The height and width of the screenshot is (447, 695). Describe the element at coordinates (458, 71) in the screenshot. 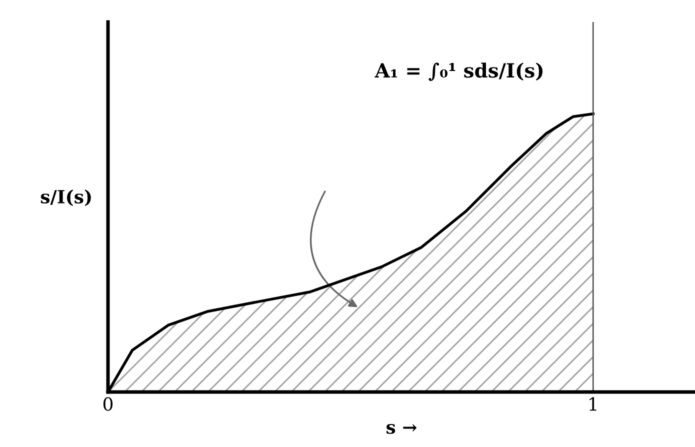

I see `text: A₁ = ∫₀¹ sds/I(s)` at that location.